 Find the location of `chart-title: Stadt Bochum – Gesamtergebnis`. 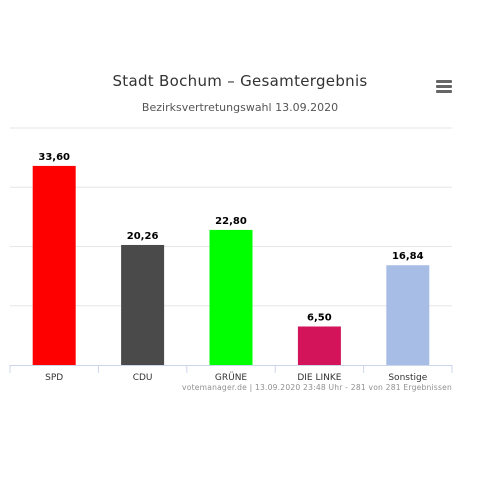

chart-title: Stadt Bochum – Gesamtergebnis is located at coordinates (240, 81).